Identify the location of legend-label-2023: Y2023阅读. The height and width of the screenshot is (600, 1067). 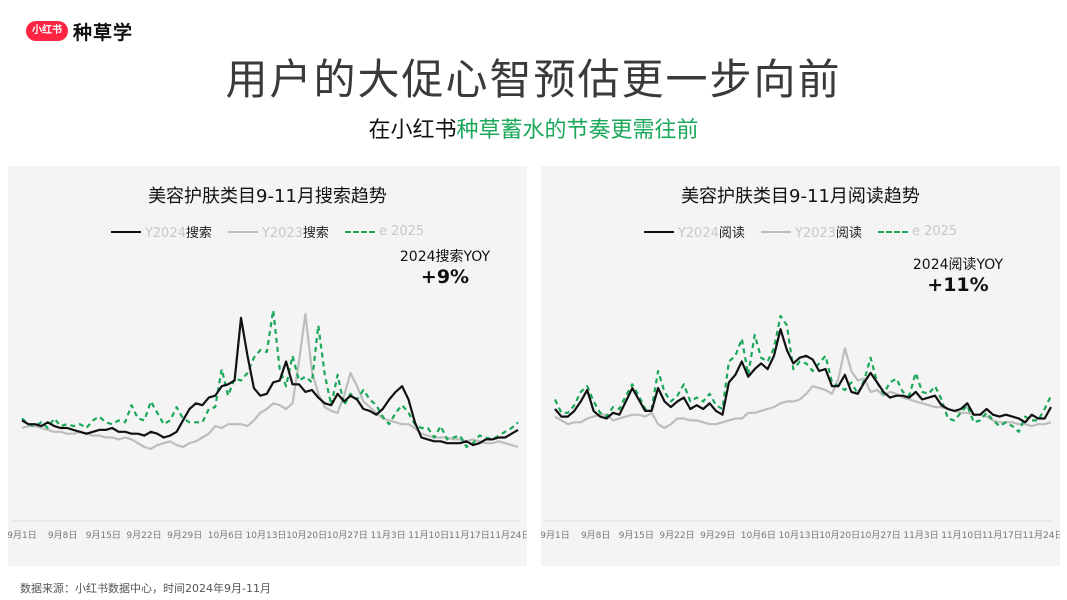
(828, 231).